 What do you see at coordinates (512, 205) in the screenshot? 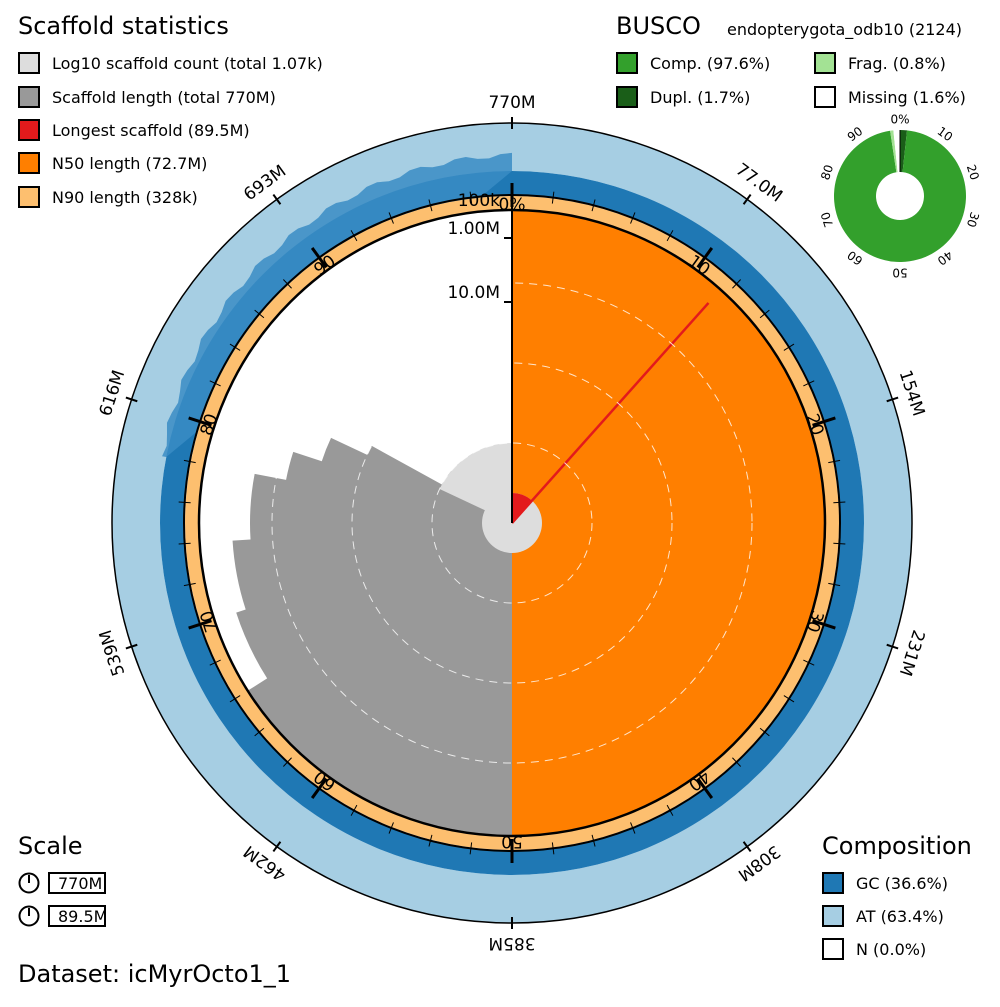
I see `percent-tick-label: 0%` at bounding box center [512, 205].